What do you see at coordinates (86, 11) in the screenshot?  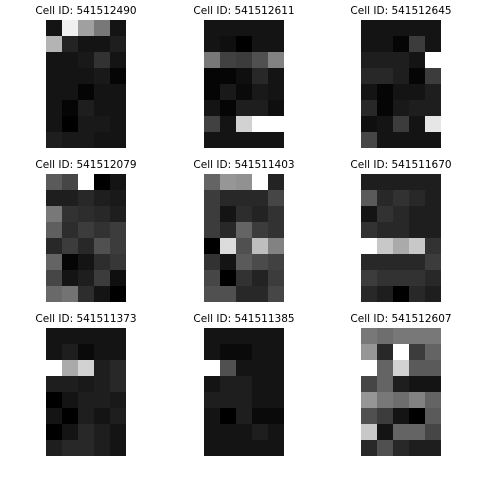 I see `panel-title-1: Cell ID: 541512490` at bounding box center [86, 11].